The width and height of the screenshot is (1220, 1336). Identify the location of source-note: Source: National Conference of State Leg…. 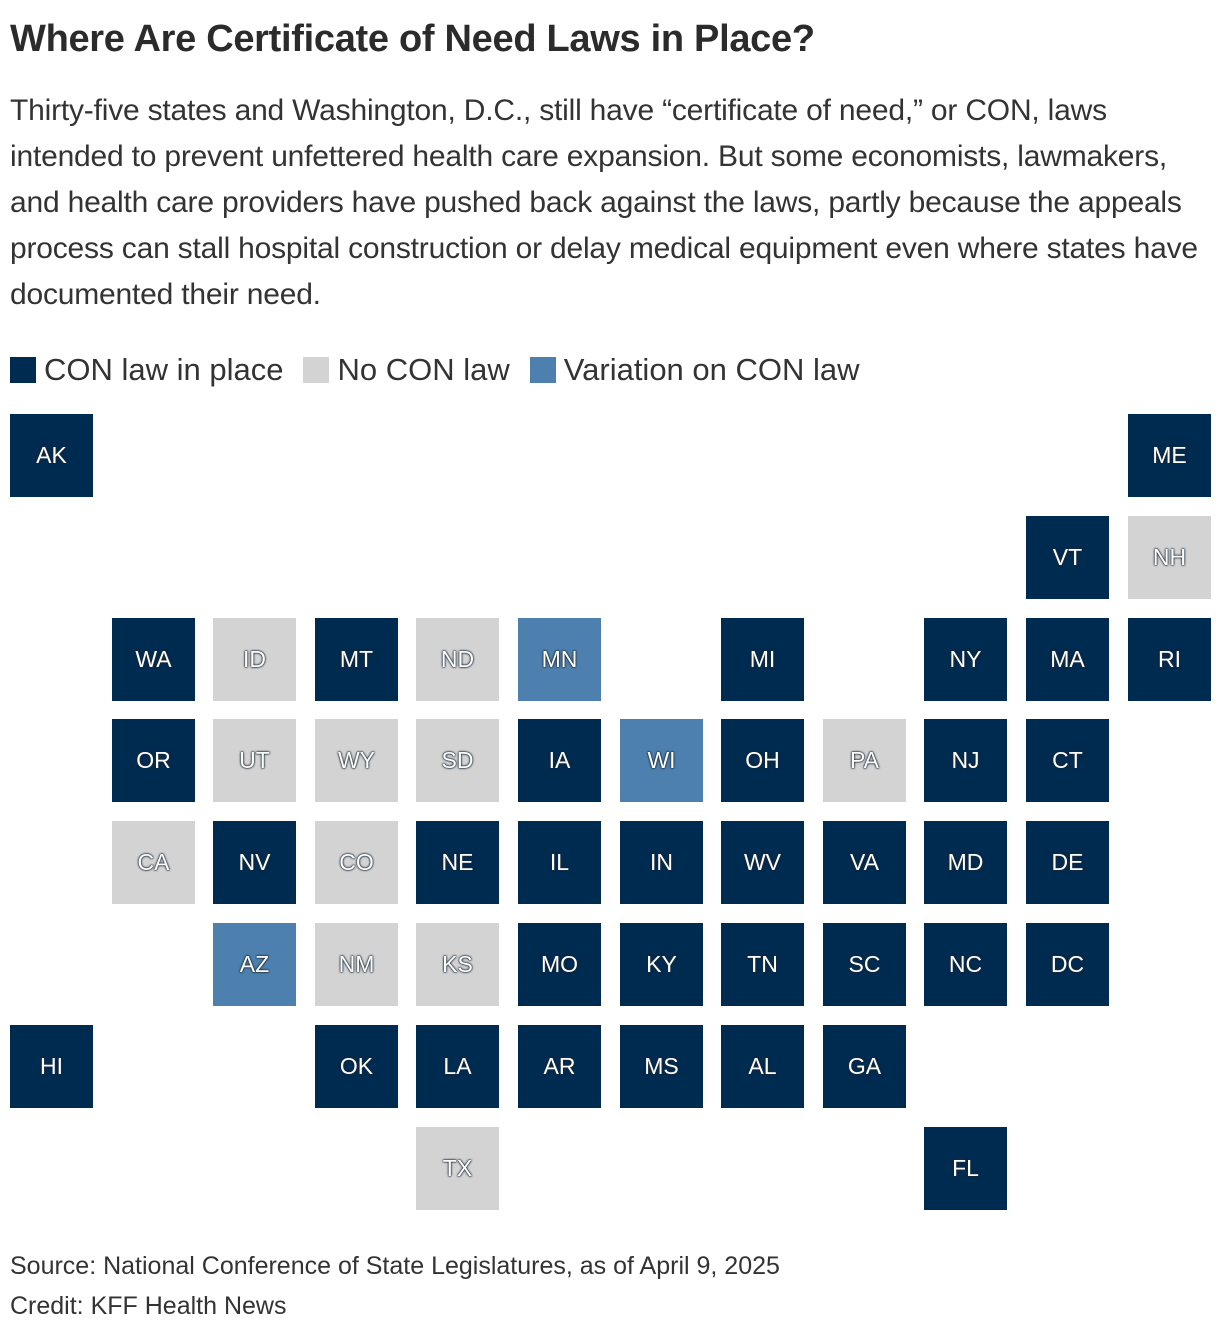
(395, 1266).